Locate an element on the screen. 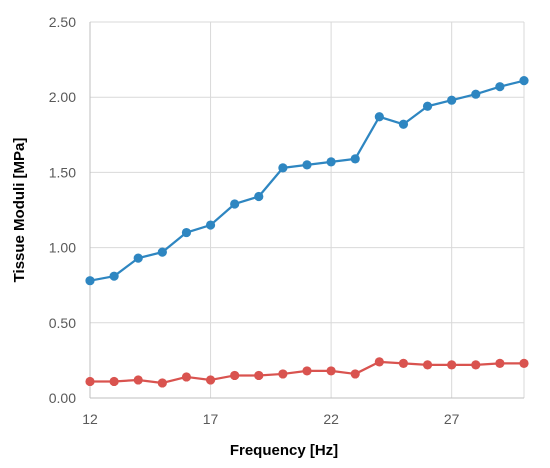 Image resolution: width=550 pixels, height=468 pixels. y-tick-label: 0.00 is located at coordinates (62, 398).